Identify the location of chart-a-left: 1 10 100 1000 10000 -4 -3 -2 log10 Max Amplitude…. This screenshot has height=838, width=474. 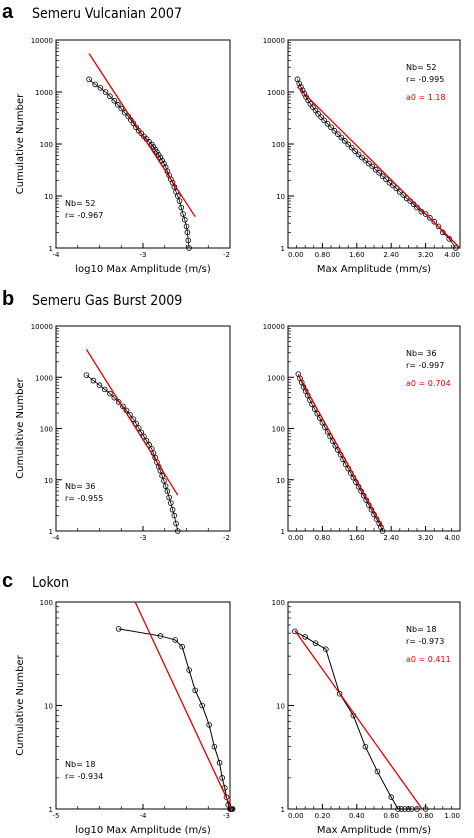
(123, 156).